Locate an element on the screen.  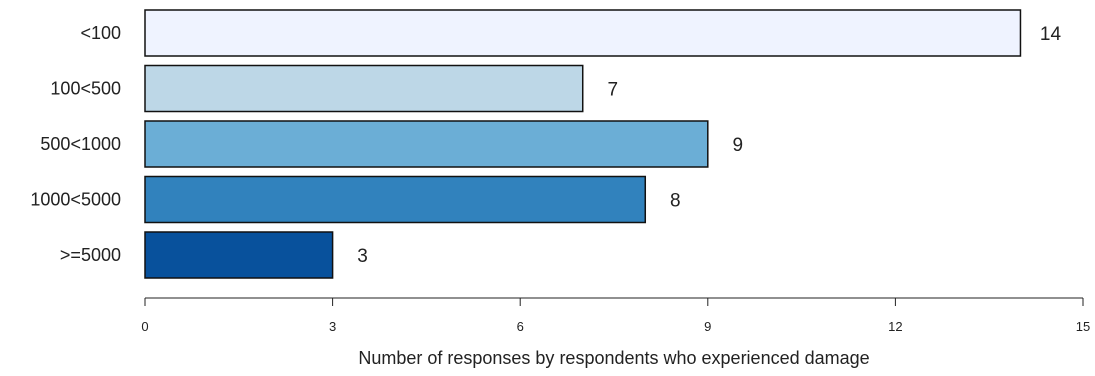
value-label: 14 is located at coordinates (1051, 34).